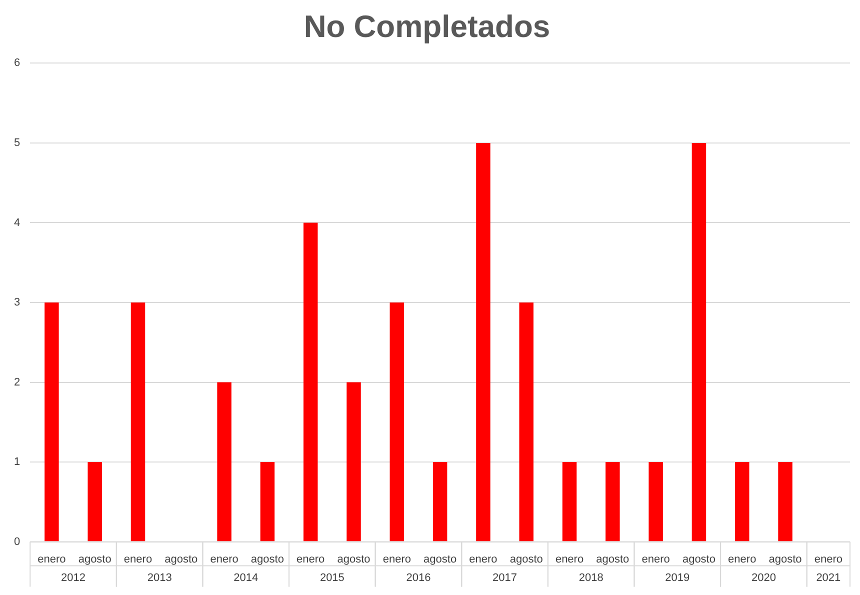 The image size is (860, 595). What do you see at coordinates (332, 578) in the screenshot?
I see `text: 2015` at bounding box center [332, 578].